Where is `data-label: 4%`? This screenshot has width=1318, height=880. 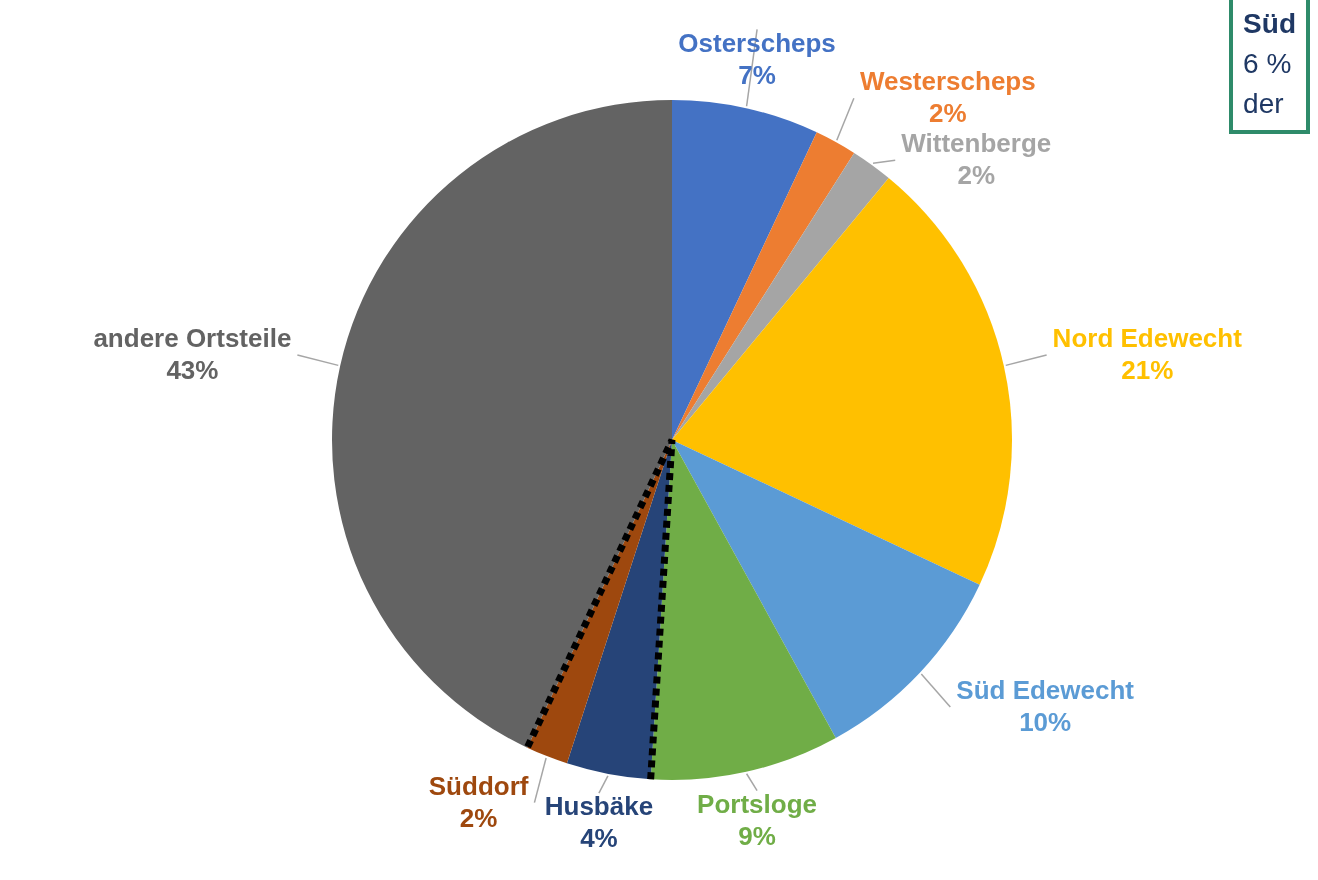 data-label: 4% is located at coordinates (599, 838).